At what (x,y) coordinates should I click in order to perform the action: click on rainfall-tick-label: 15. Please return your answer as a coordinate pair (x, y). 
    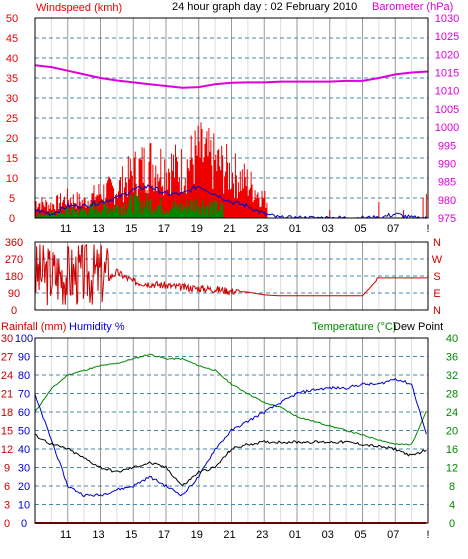
    Looking at the image, I should click on (7, 432).